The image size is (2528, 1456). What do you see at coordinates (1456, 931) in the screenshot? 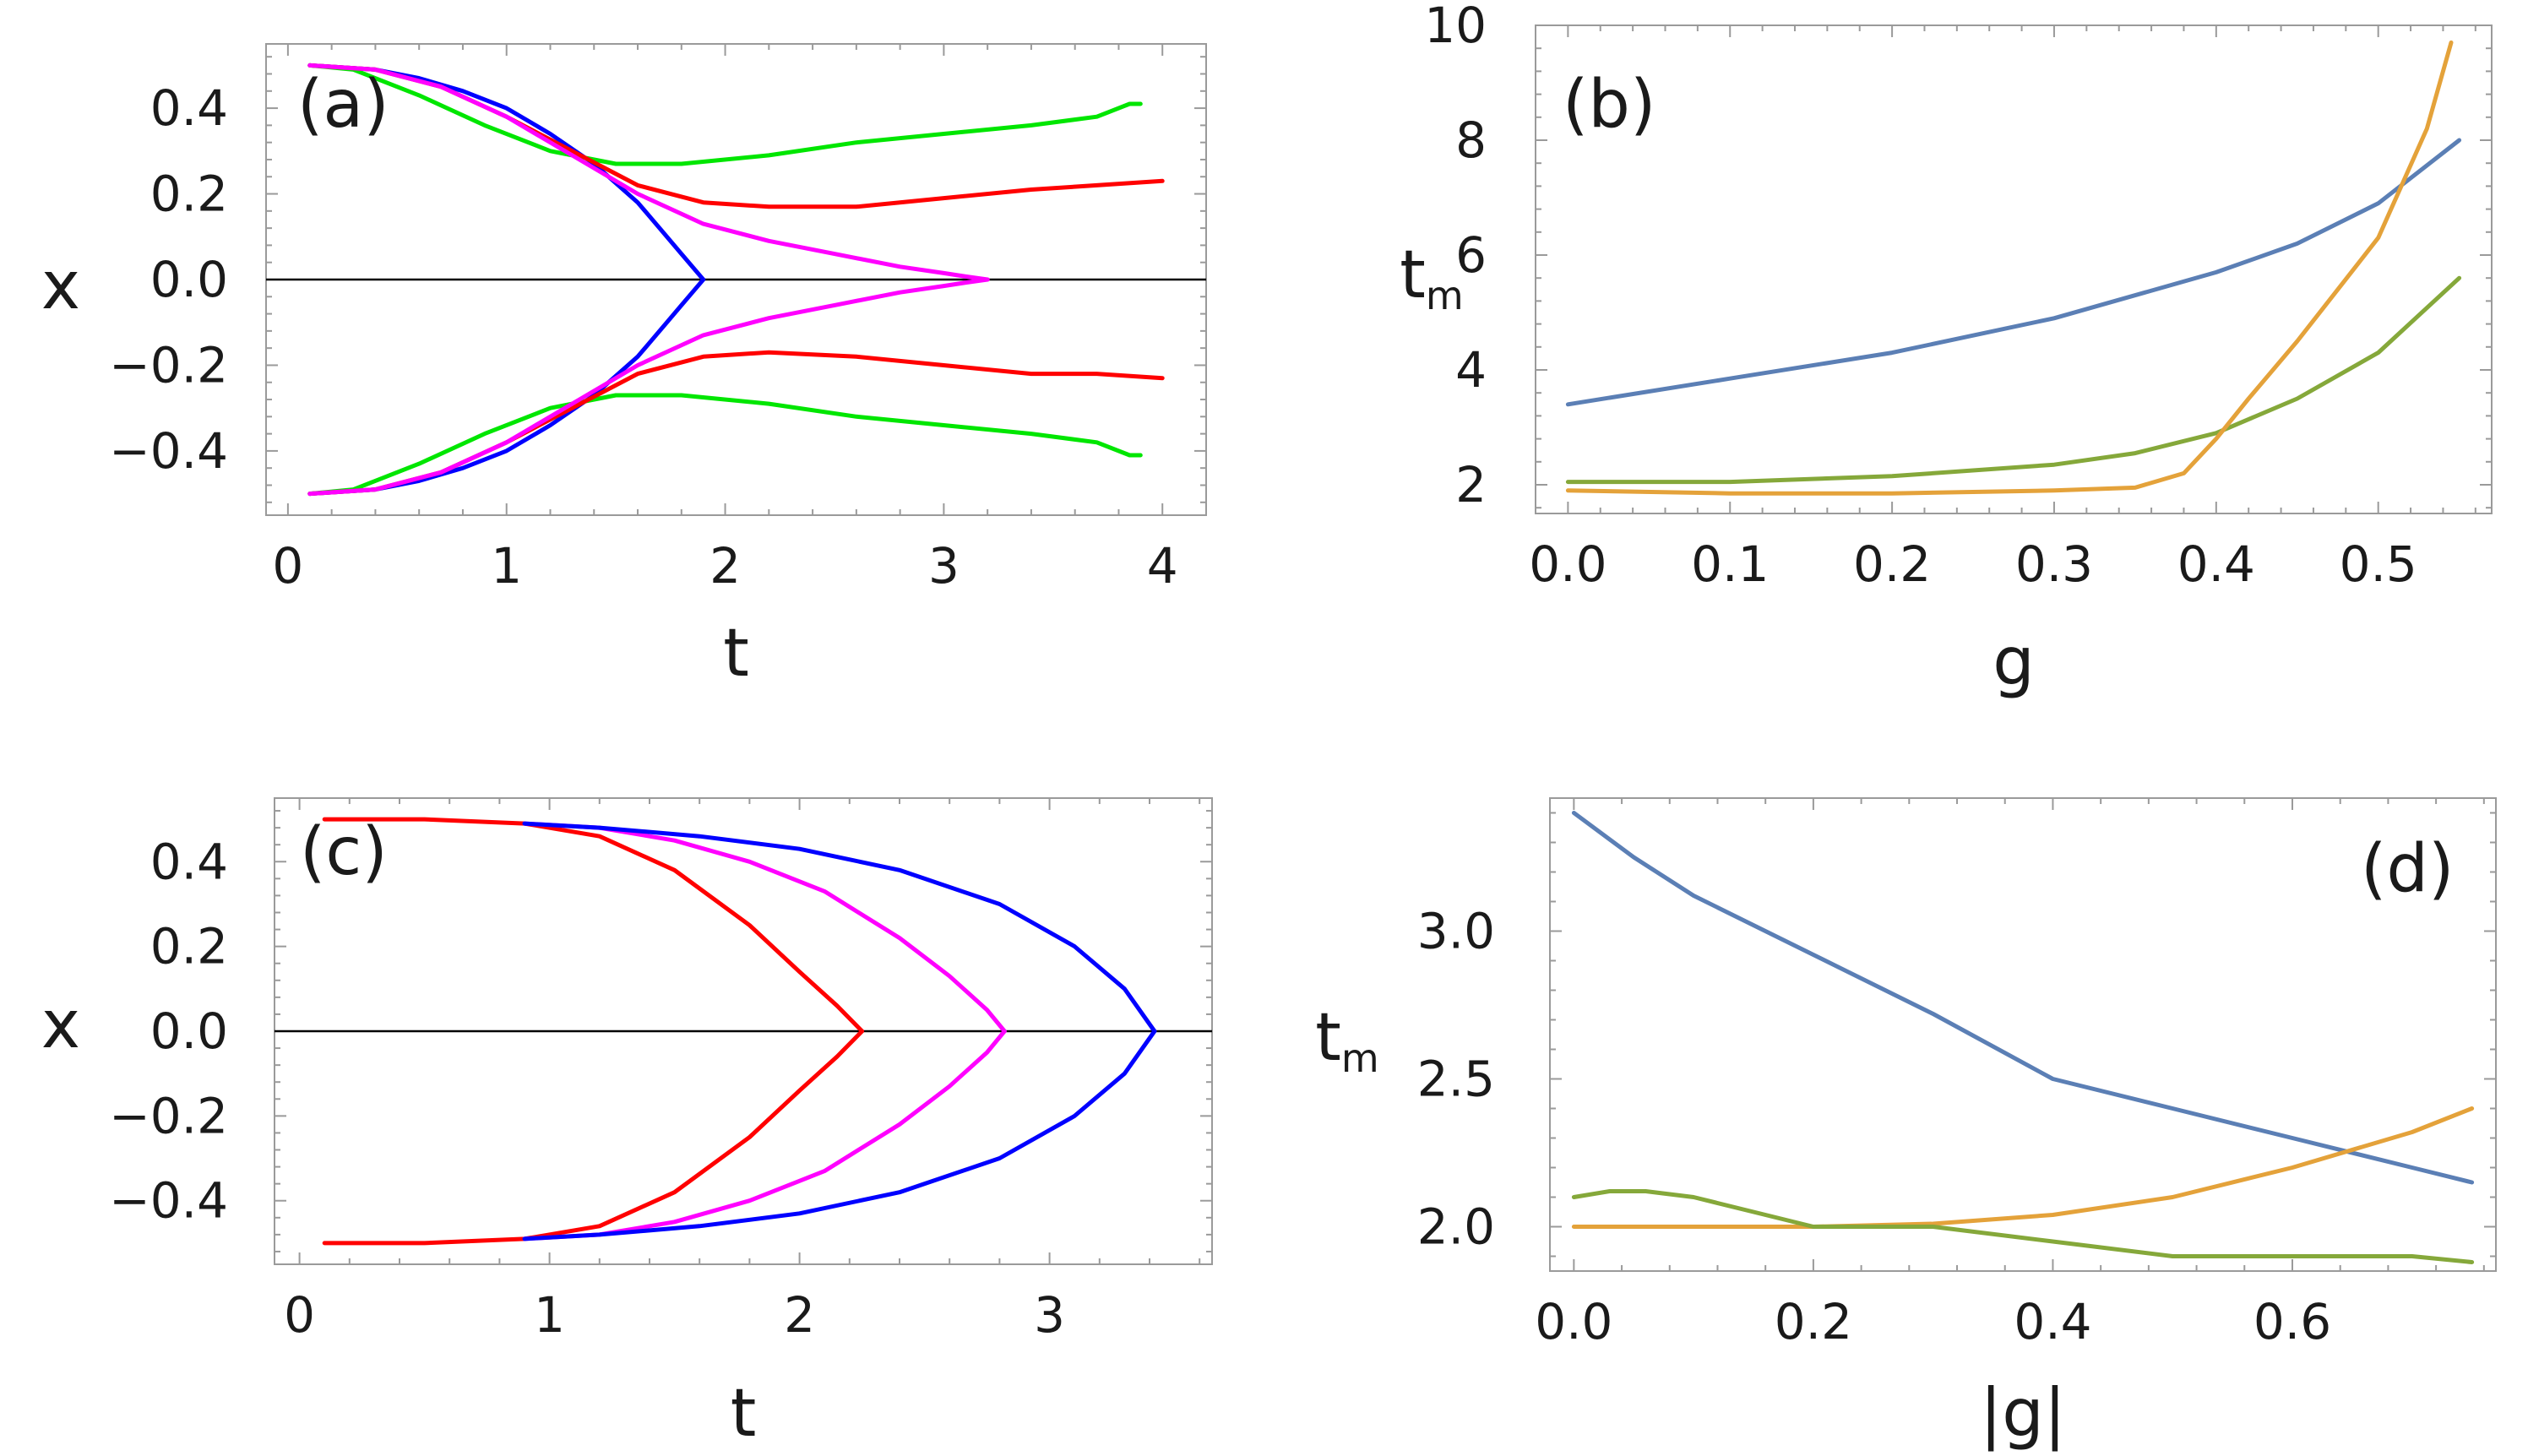
I see `y-tick-label: 3.0` at bounding box center [1456, 931].